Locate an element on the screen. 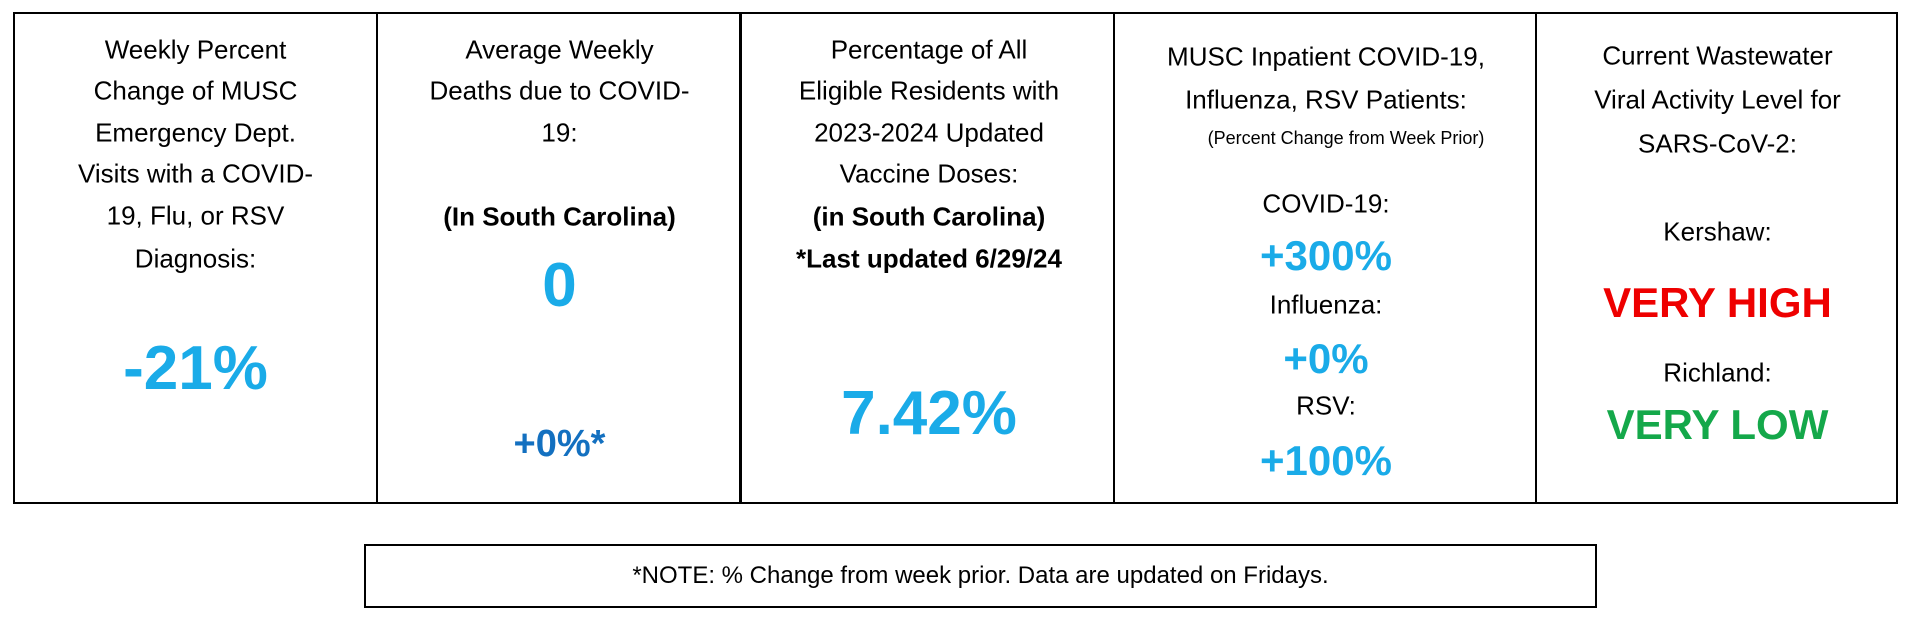  heading-line: 2023-2024 Updated is located at coordinates (929, 132).